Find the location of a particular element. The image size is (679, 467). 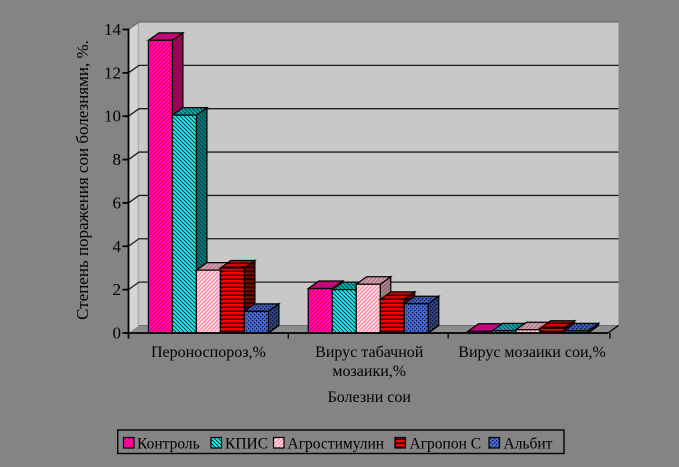

svg-text: Агропон С is located at coordinates (446, 444).